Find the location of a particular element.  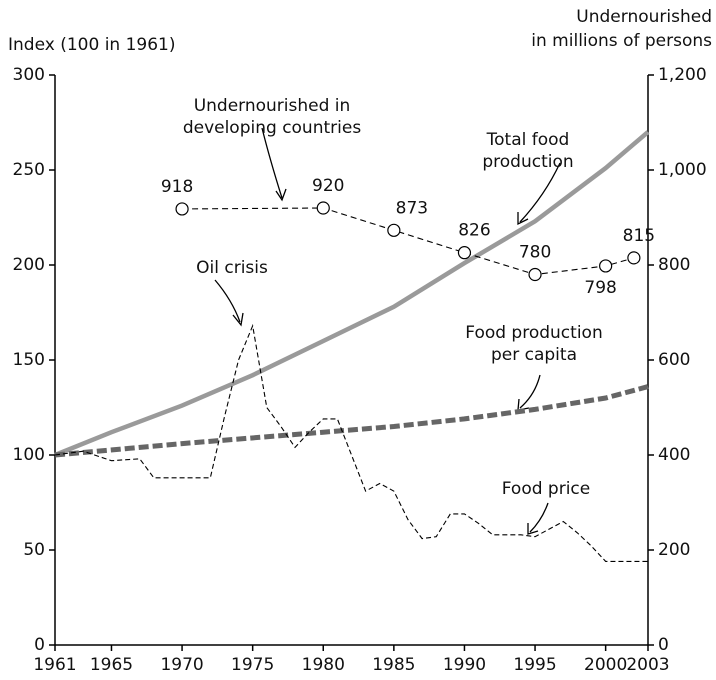

data-label: 826 is located at coordinates (474, 231).